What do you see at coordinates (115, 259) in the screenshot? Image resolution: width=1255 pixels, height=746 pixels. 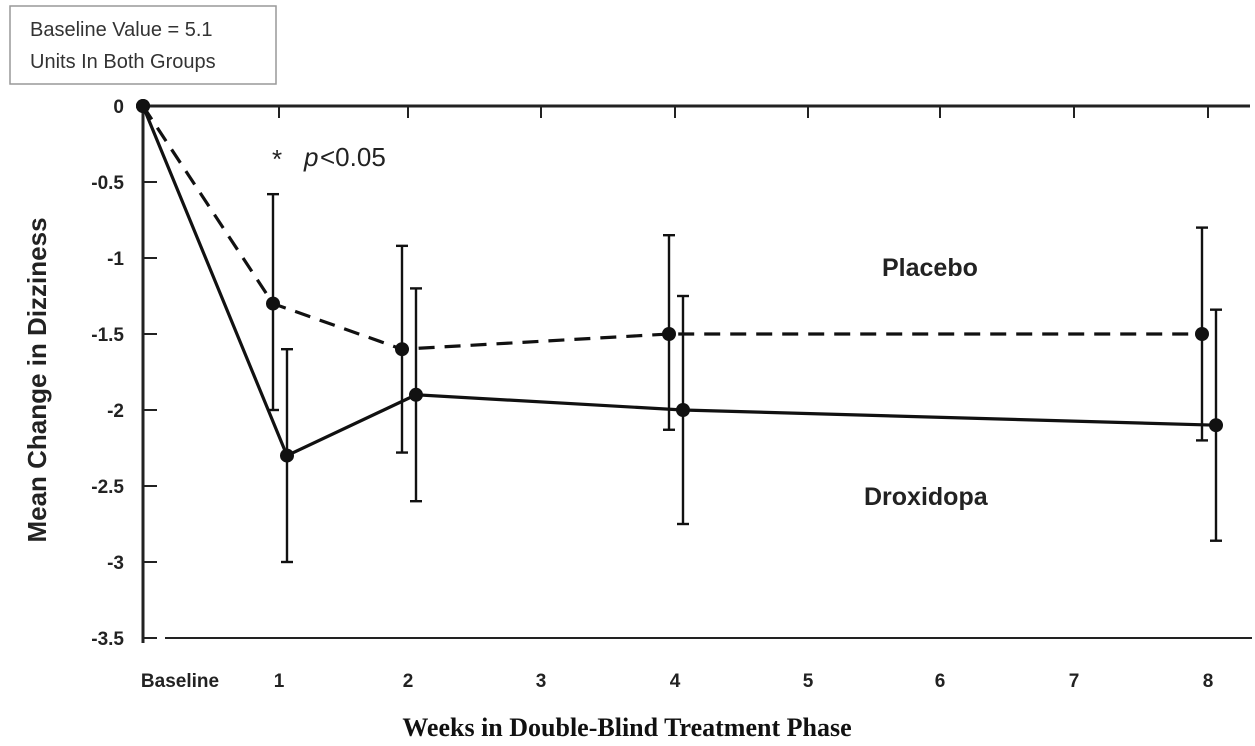 I see `y-tick-label: -1` at bounding box center [115, 259].